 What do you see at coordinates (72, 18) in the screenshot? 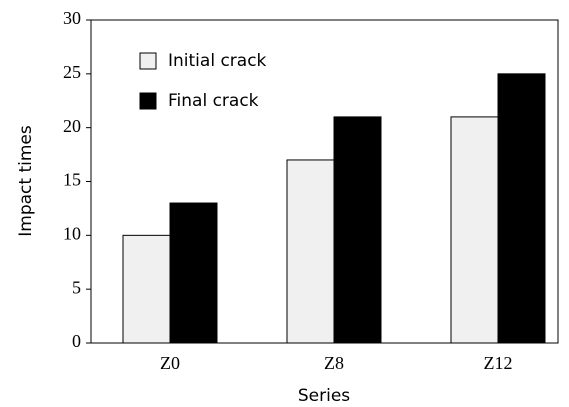
I see `y-tick-label: 30` at bounding box center [72, 18].